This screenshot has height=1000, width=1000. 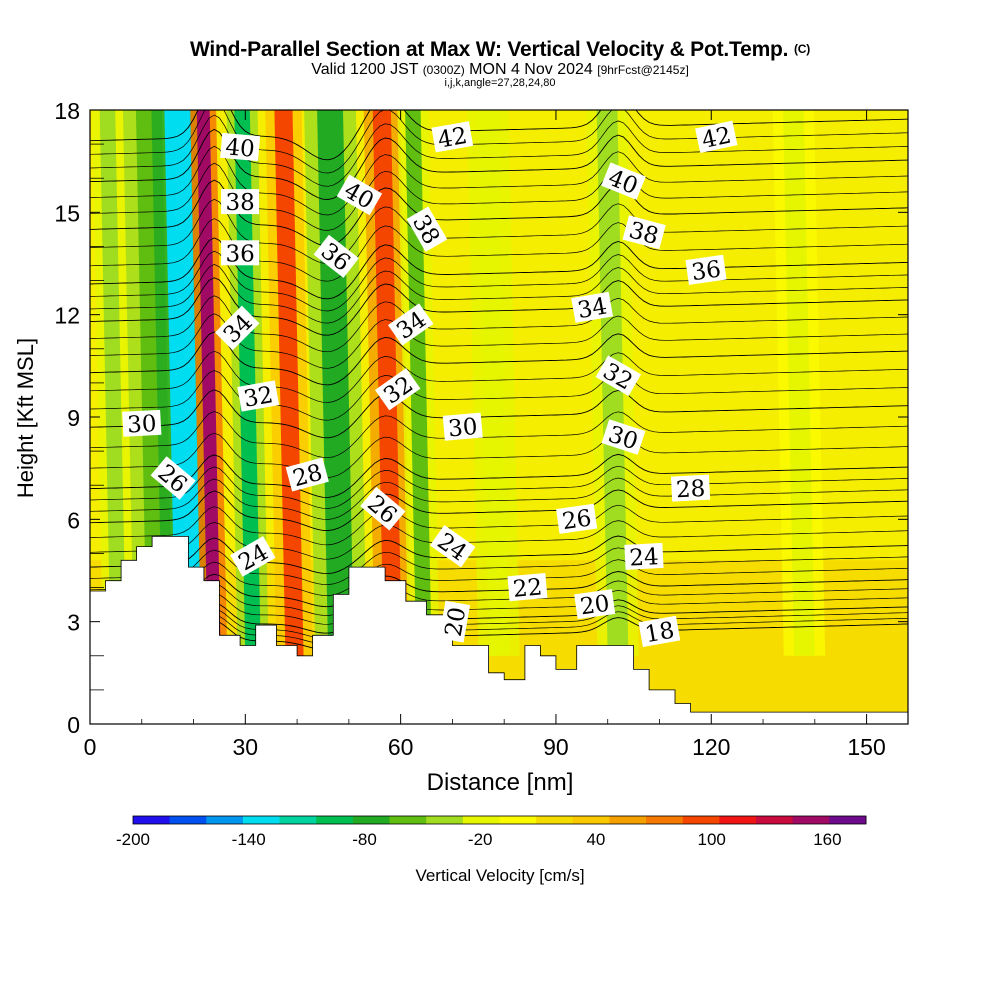 I want to click on colorbar-frame, so click(x=499, y=820).